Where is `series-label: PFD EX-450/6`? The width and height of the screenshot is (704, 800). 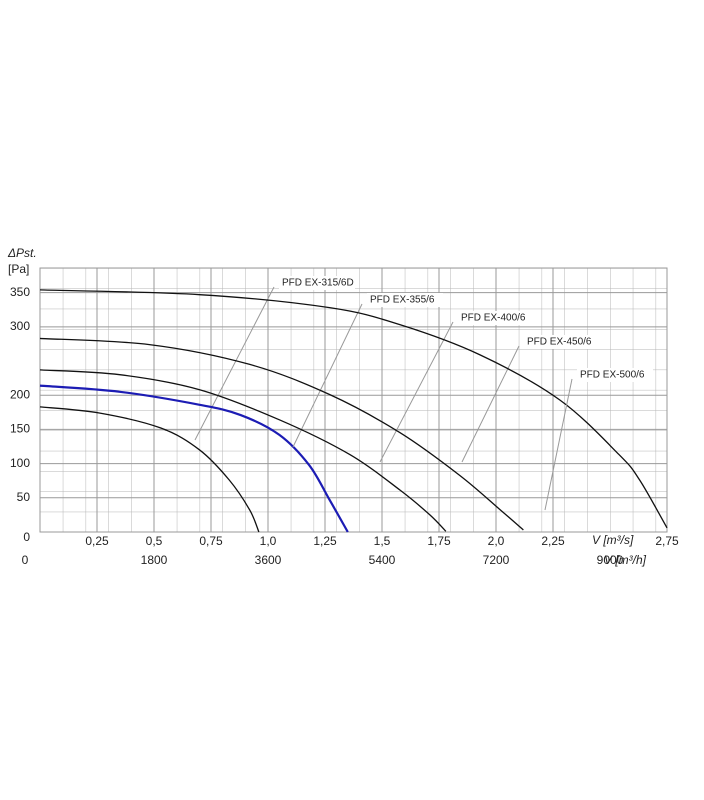 series-label: PFD EX-450/6 is located at coordinates (559, 342).